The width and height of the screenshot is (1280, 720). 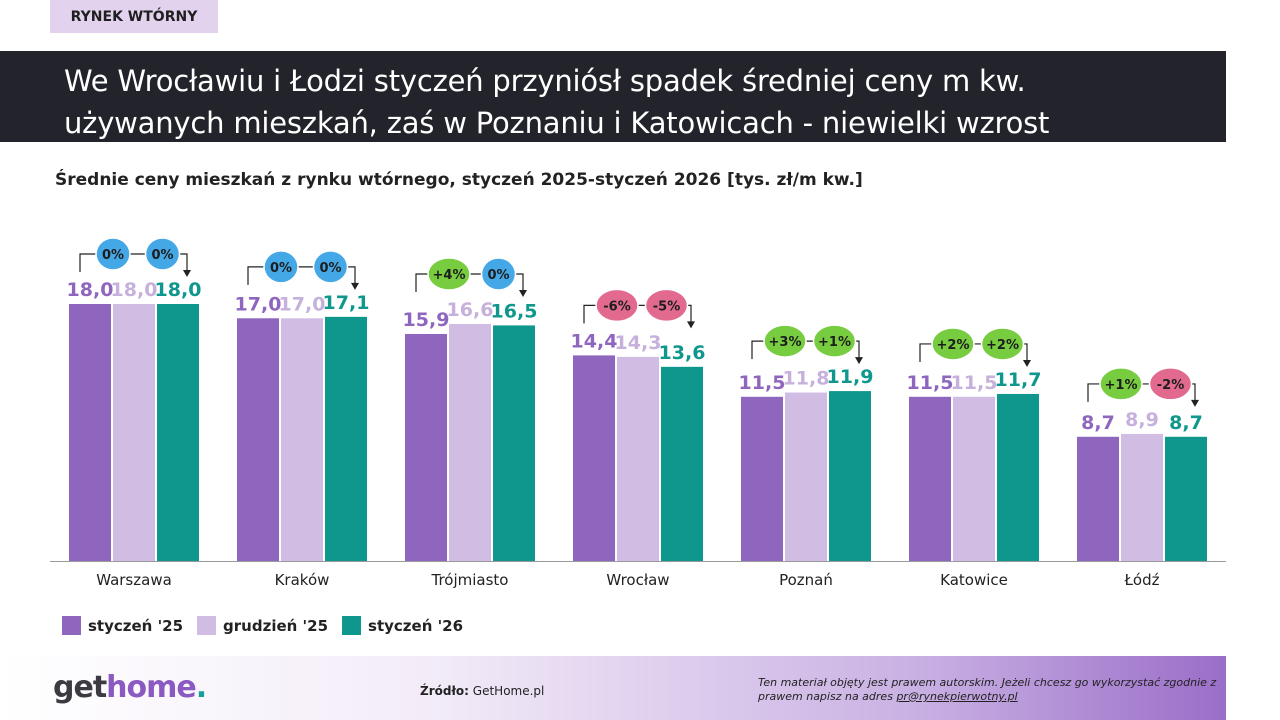 I want to click on legend-item-s1: styczeń '25, so click(x=122, y=625).